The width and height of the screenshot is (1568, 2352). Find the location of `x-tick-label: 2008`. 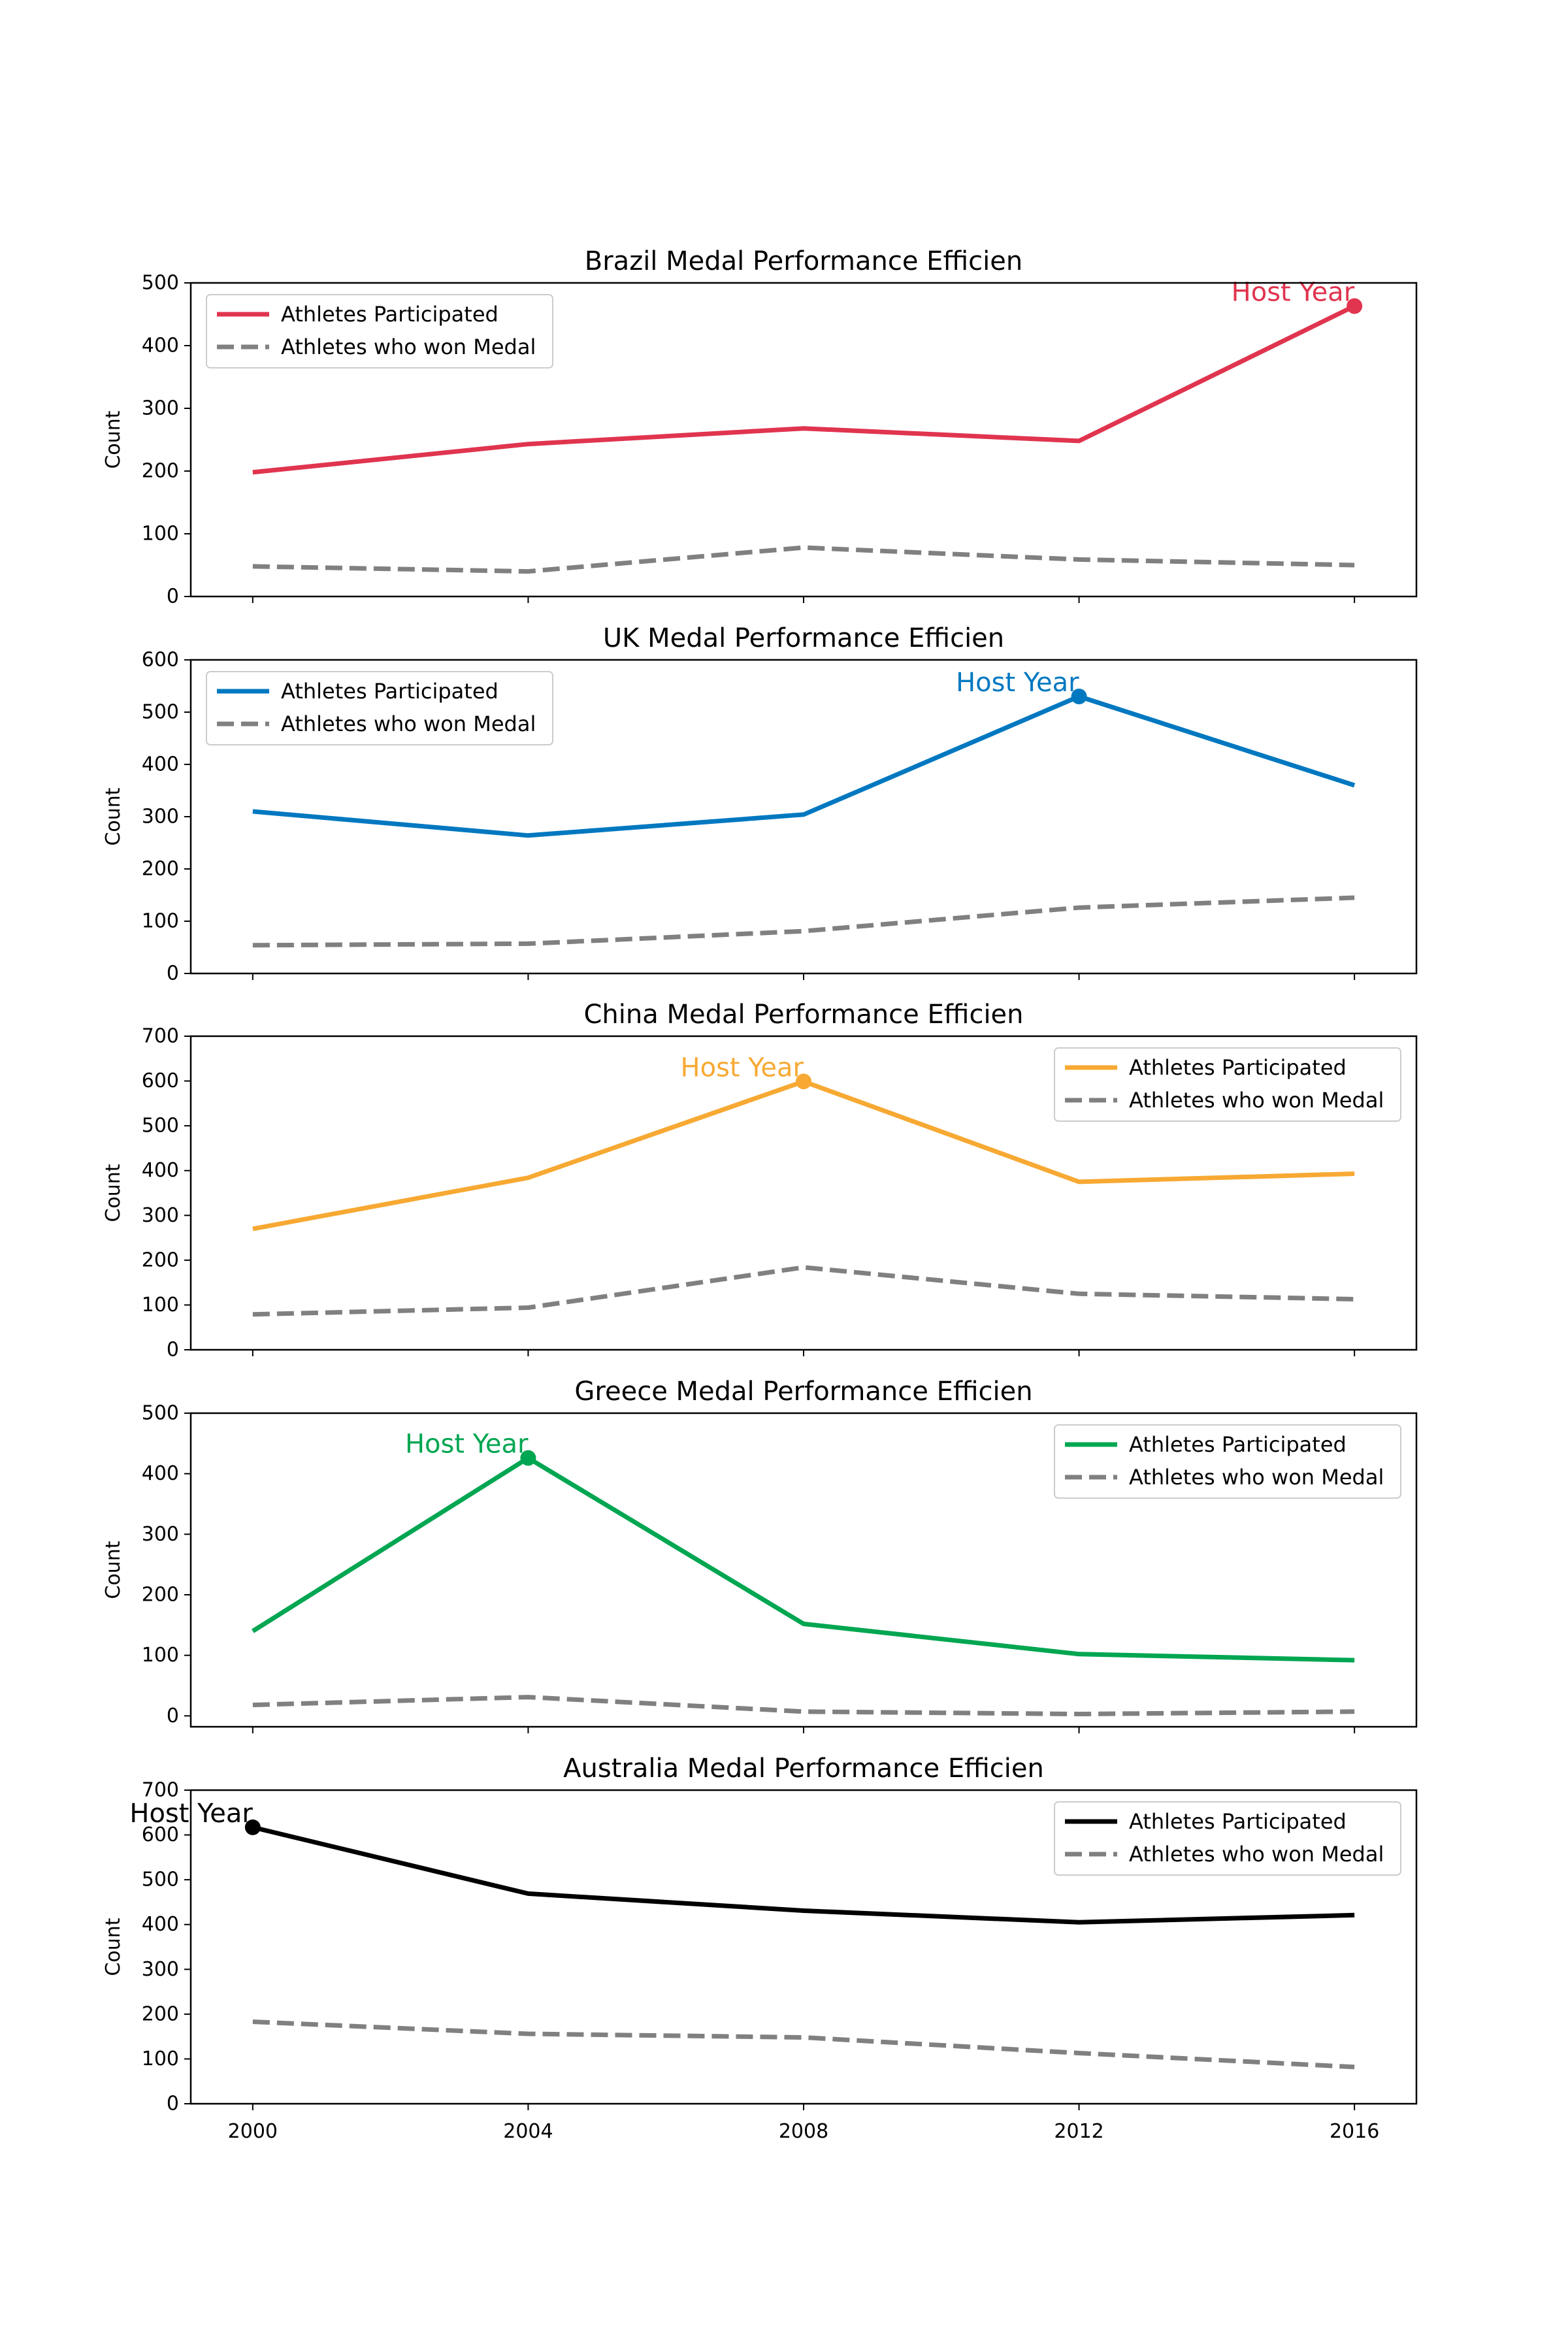

x-tick-label: 2008 is located at coordinates (803, 2131).